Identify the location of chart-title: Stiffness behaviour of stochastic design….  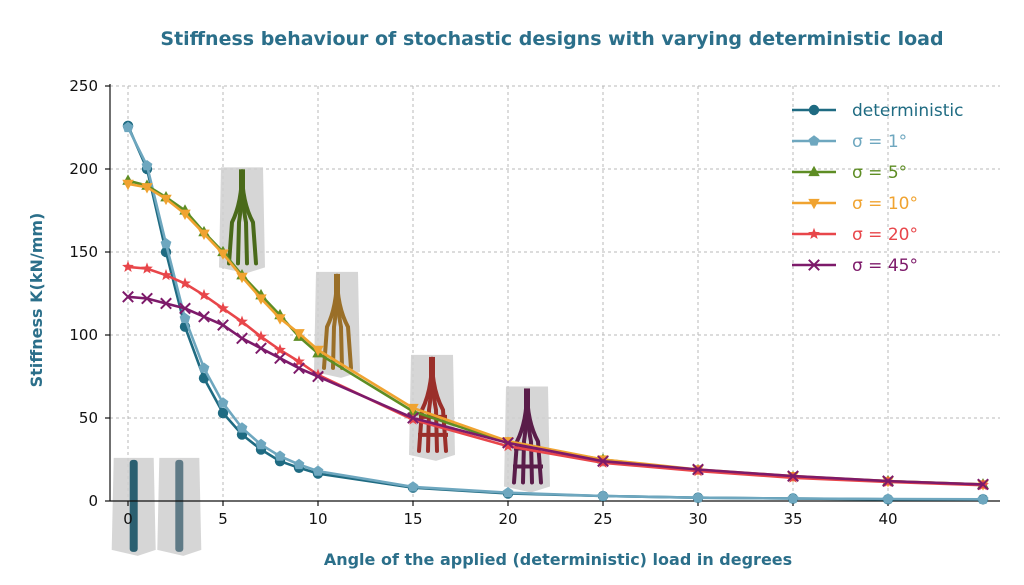
(551, 39).